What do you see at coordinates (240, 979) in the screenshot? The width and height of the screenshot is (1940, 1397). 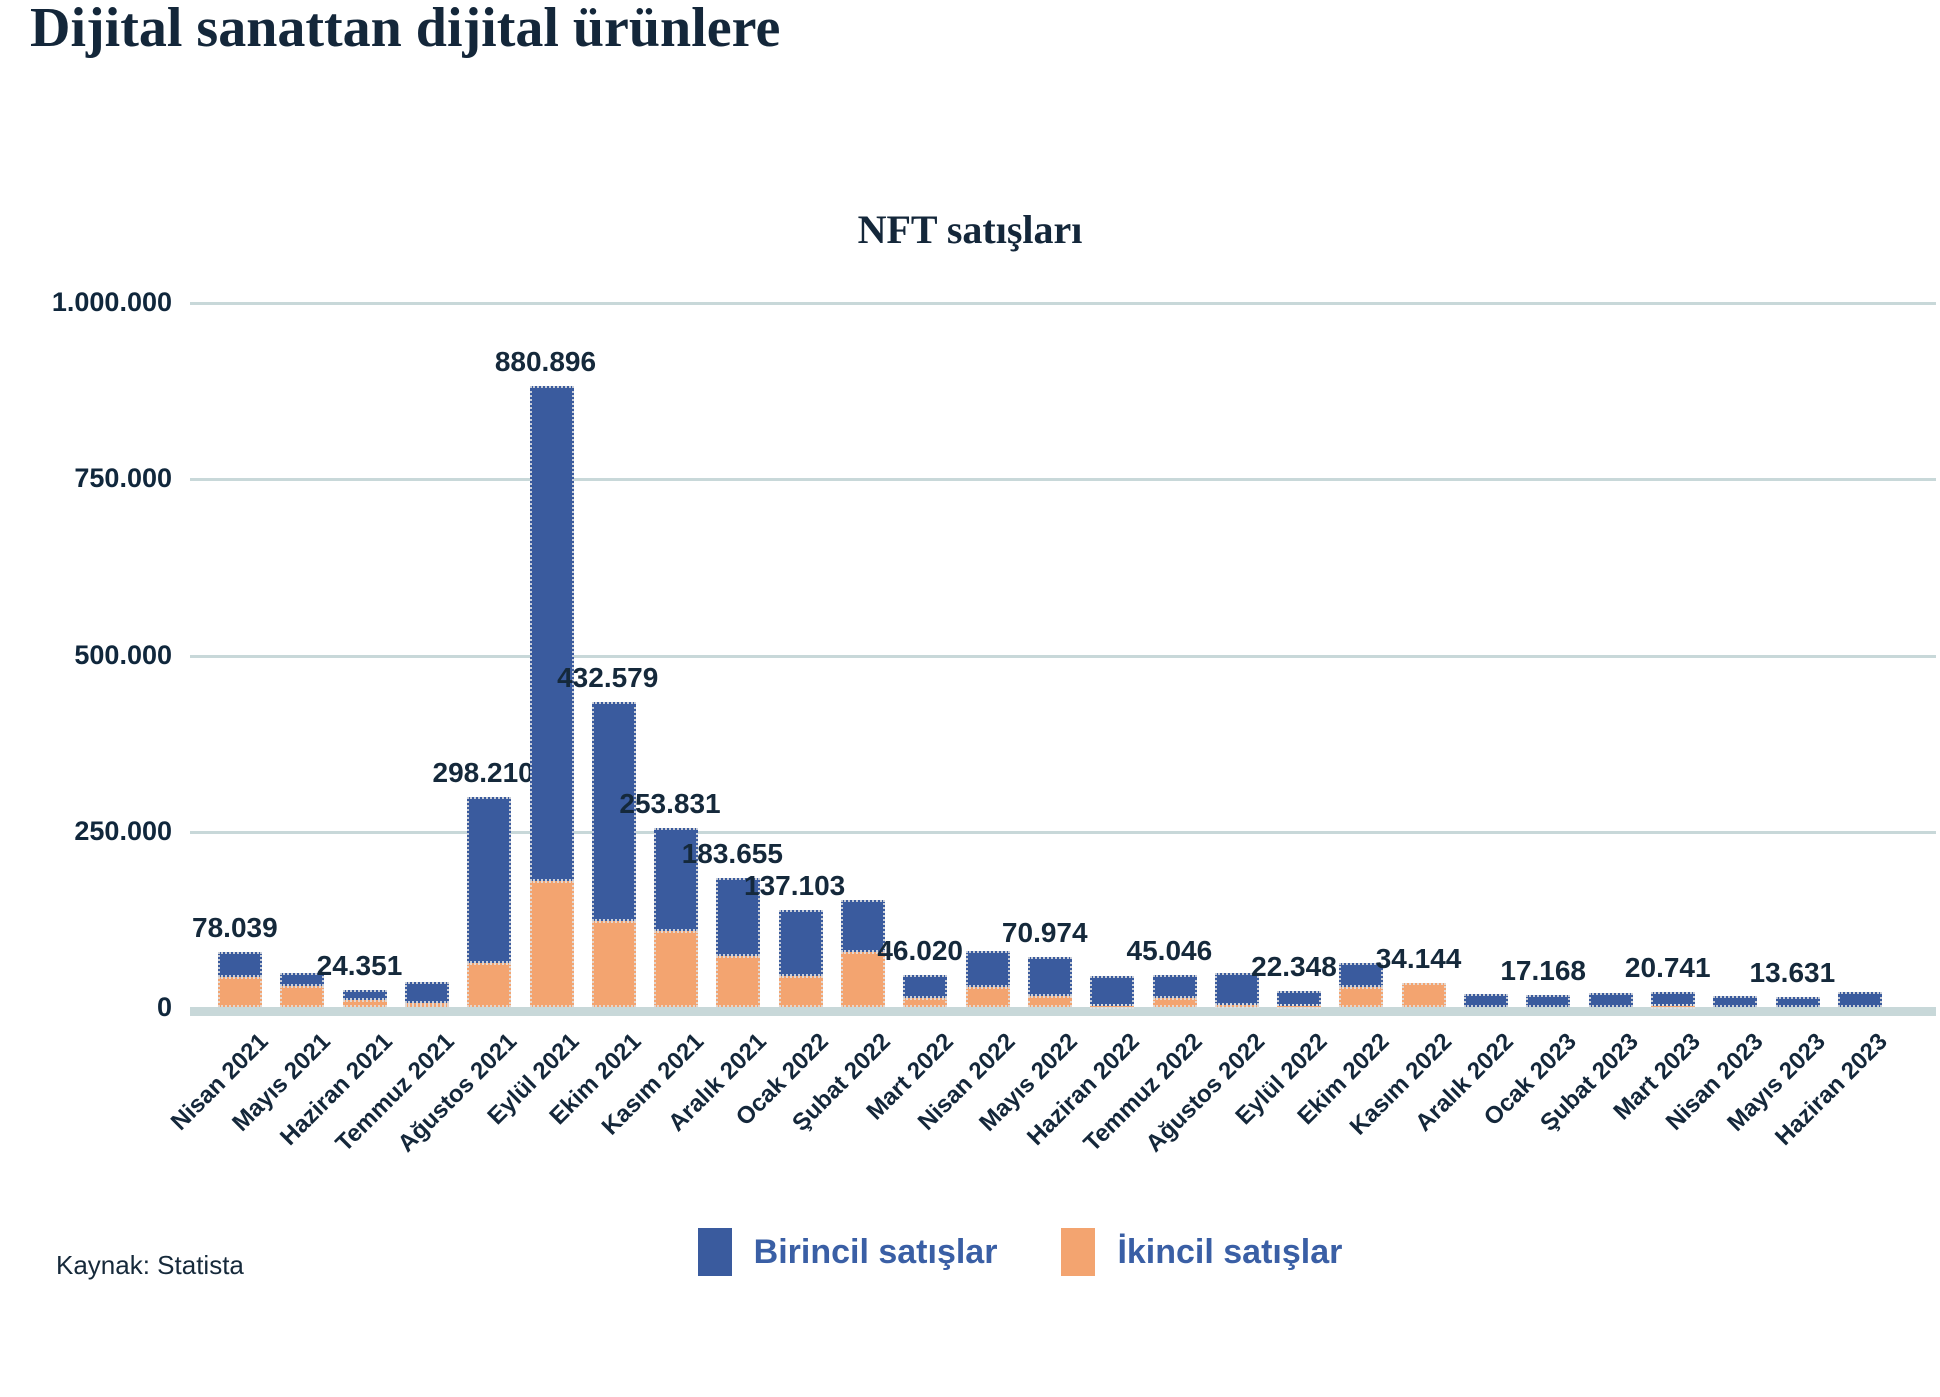 I see `bar-nisan-2021` at bounding box center [240, 979].